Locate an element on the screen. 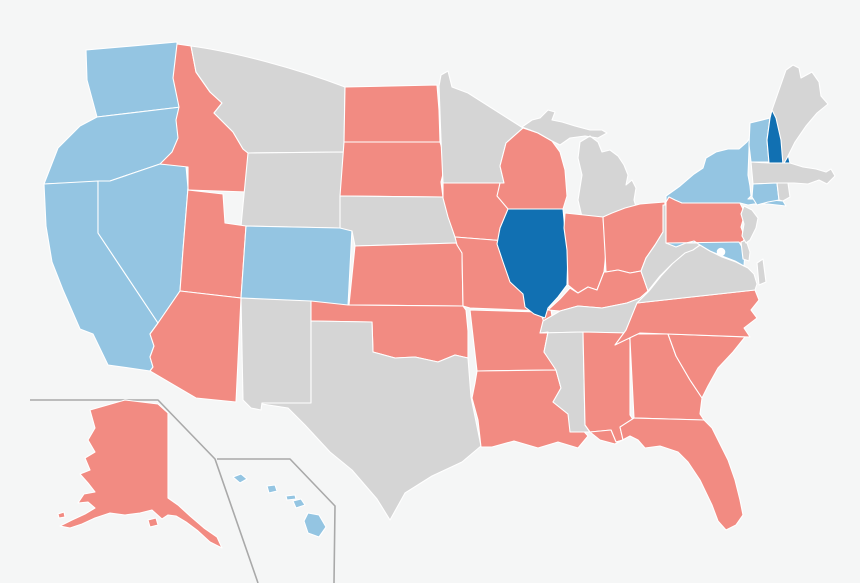  state-kansas is located at coordinates (406, 274).